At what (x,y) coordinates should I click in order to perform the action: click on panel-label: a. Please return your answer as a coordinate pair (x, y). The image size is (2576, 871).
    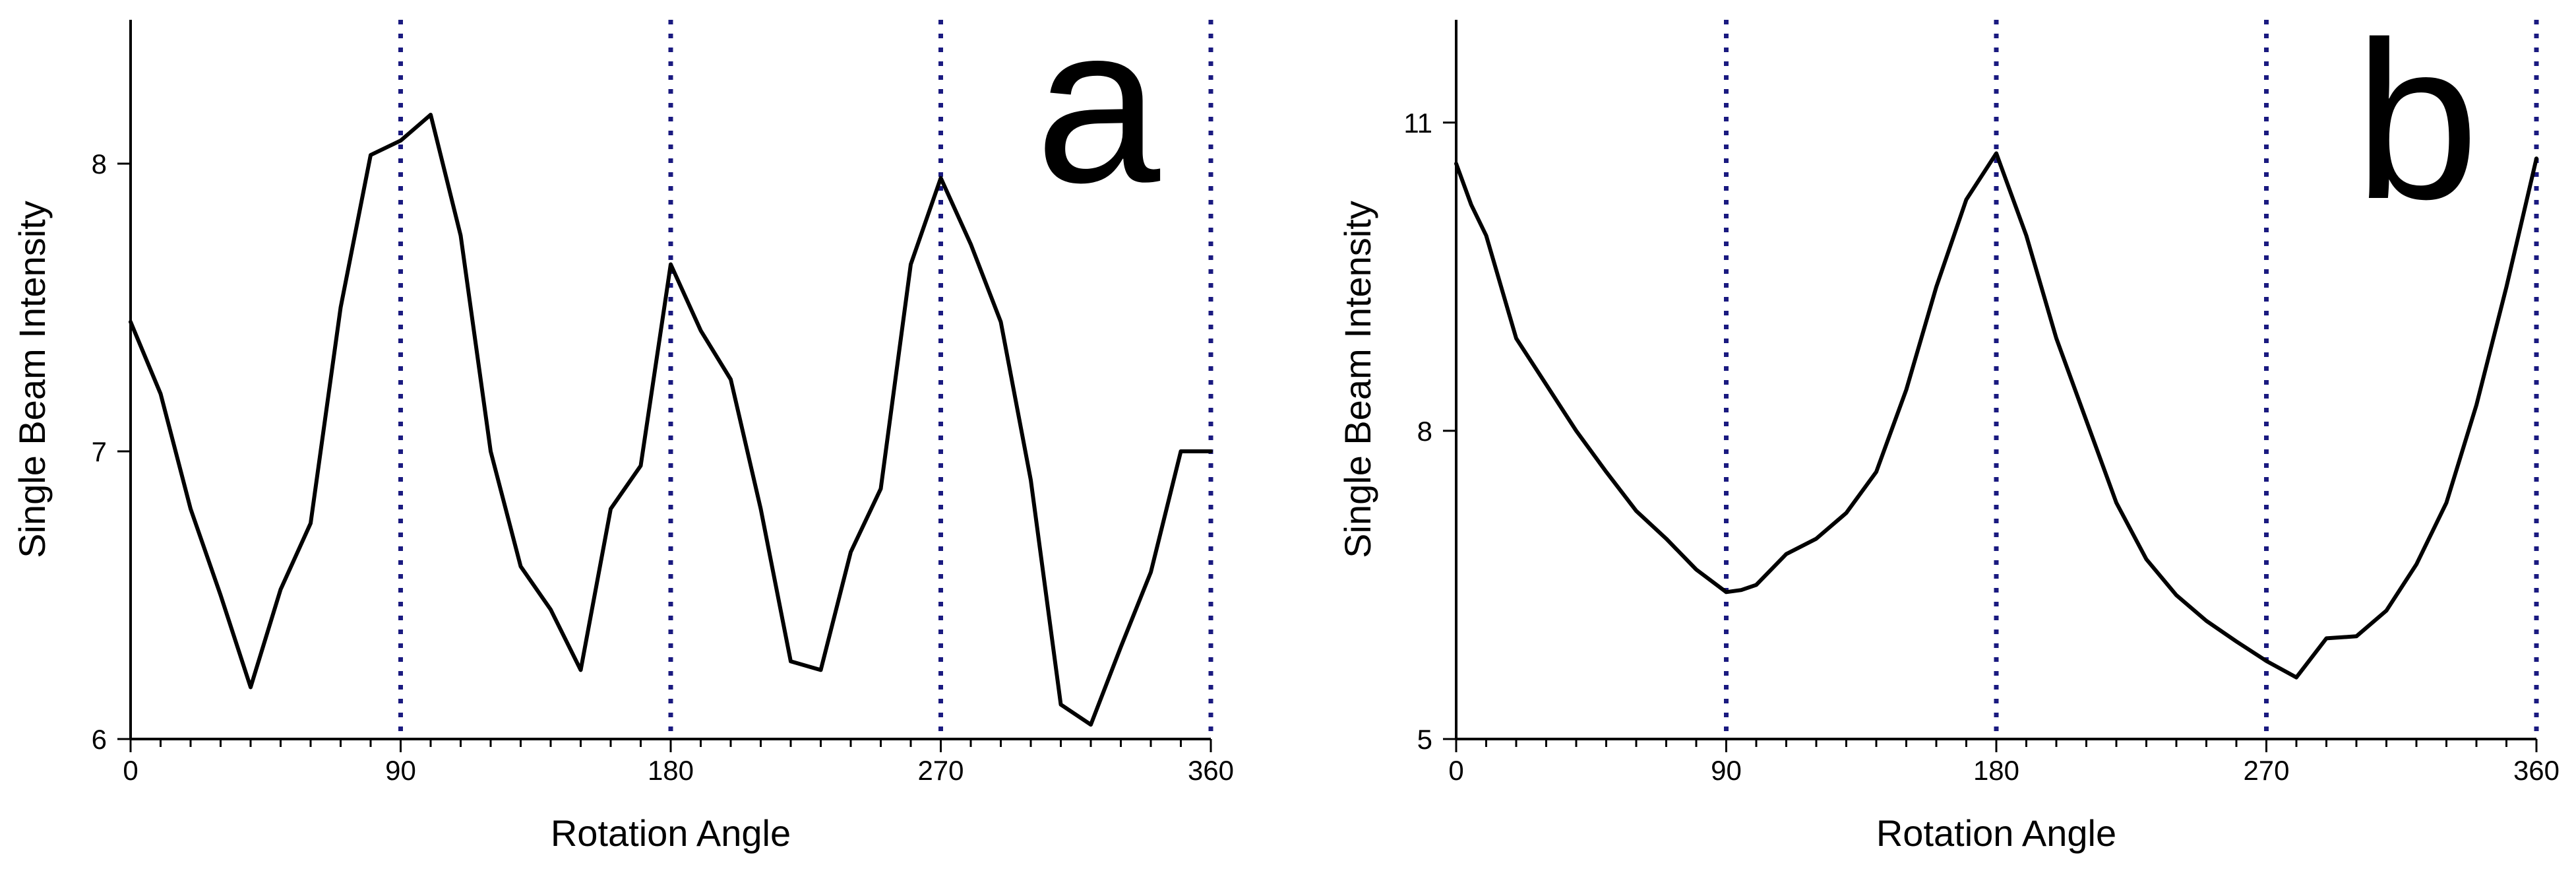
    Looking at the image, I should click on (1098, 115).